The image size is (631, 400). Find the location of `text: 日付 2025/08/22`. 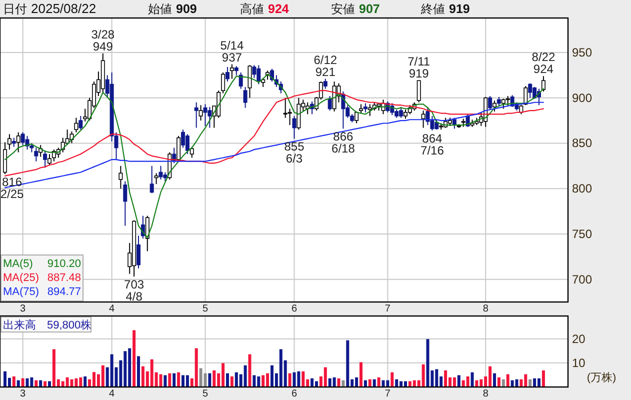

text: 日付 2025/08/22 is located at coordinates (49, 8).